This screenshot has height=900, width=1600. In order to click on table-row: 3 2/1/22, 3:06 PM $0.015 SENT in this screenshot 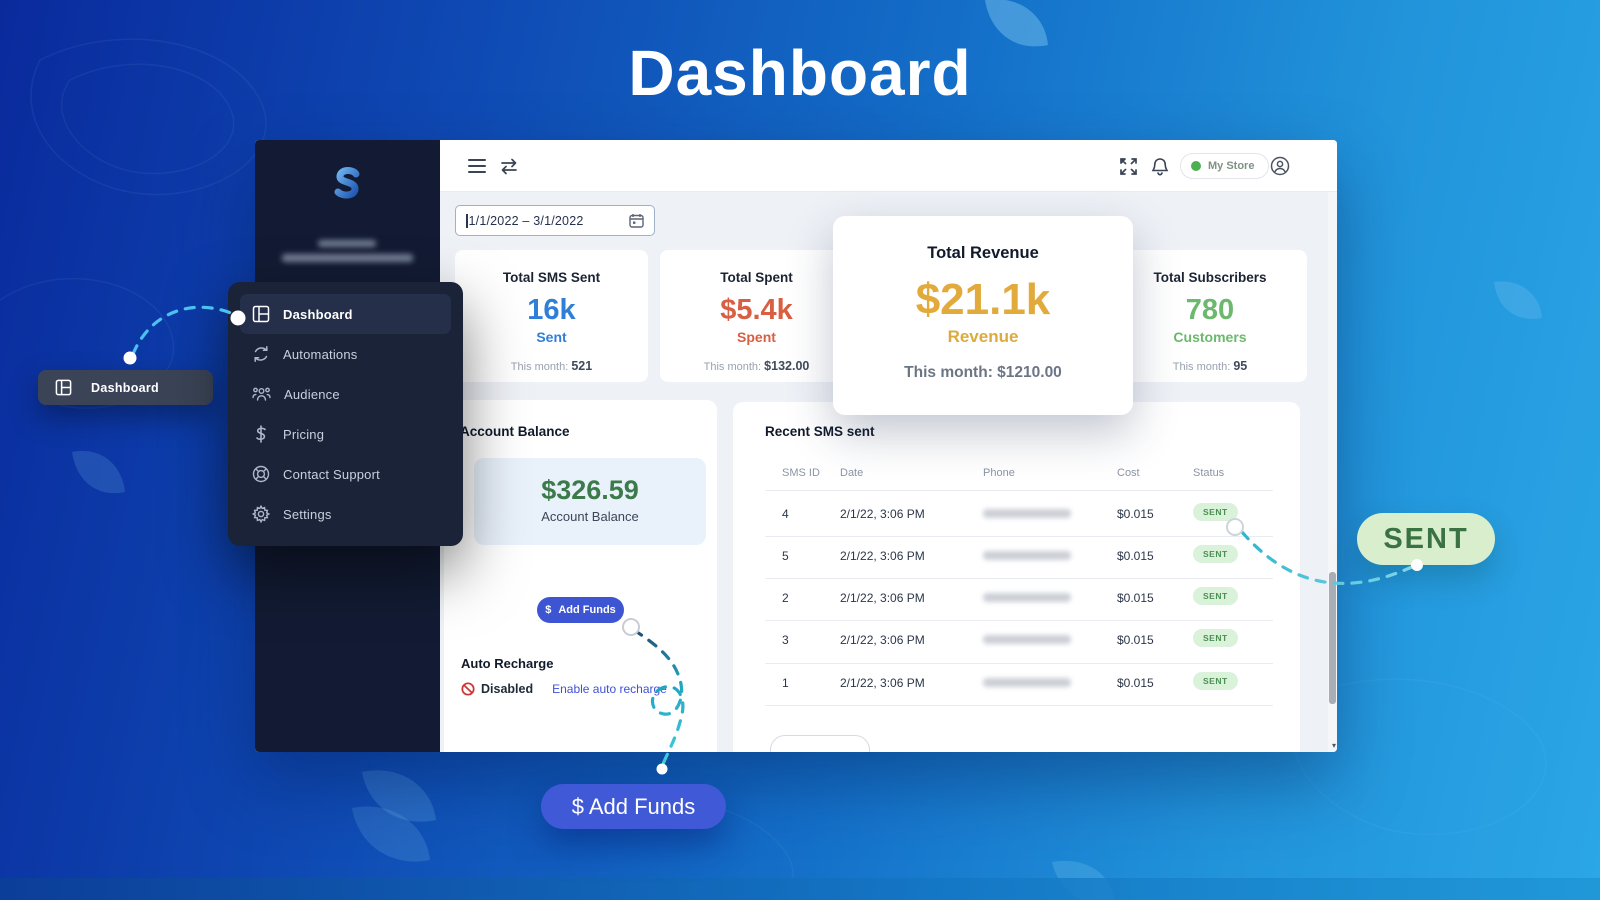, I will do `click(1016, 641)`.